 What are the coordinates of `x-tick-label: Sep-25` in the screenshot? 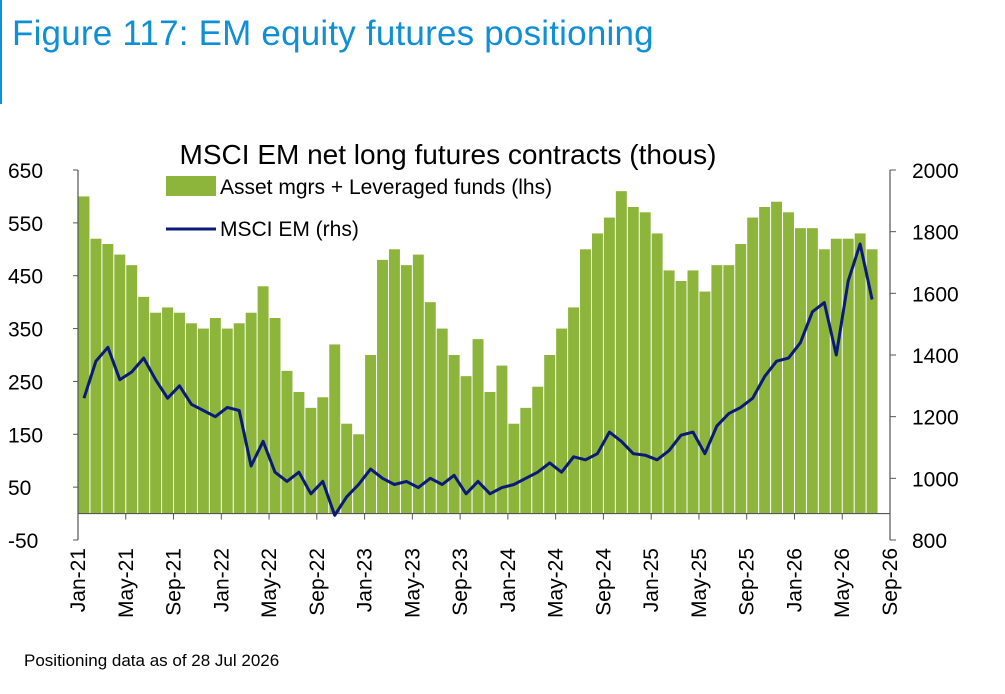 It's located at (747, 582).